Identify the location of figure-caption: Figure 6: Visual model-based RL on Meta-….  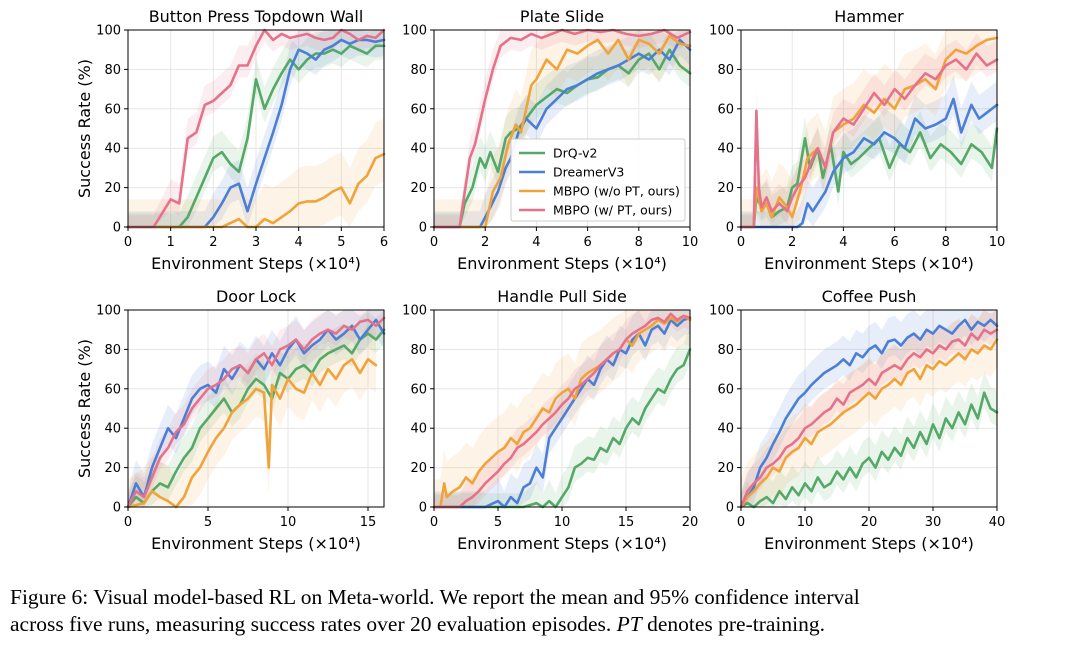
(544, 611).